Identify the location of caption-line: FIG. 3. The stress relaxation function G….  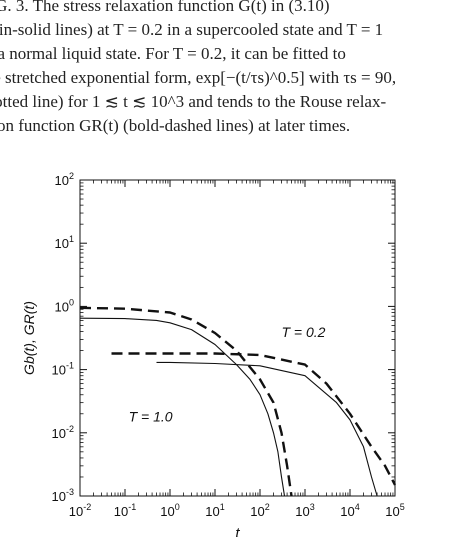
(165, 7).